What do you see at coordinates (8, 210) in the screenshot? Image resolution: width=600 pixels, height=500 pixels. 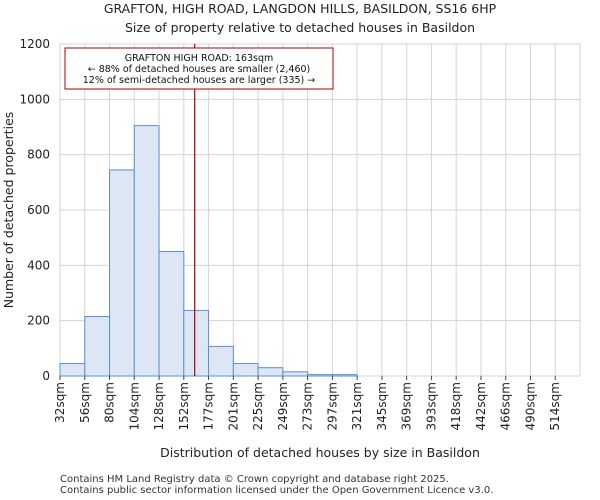 I see `y-axis-label: Number of detached properties` at bounding box center [8, 210].